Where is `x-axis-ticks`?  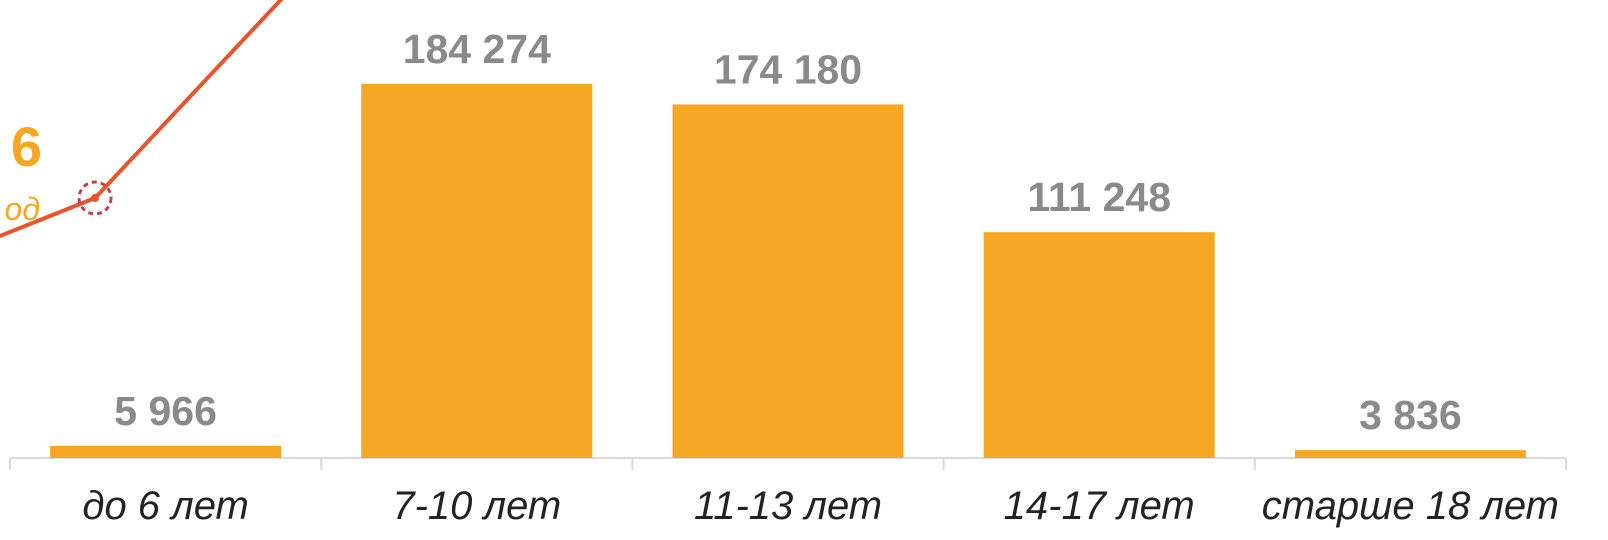 x-axis-ticks is located at coordinates (788, 464).